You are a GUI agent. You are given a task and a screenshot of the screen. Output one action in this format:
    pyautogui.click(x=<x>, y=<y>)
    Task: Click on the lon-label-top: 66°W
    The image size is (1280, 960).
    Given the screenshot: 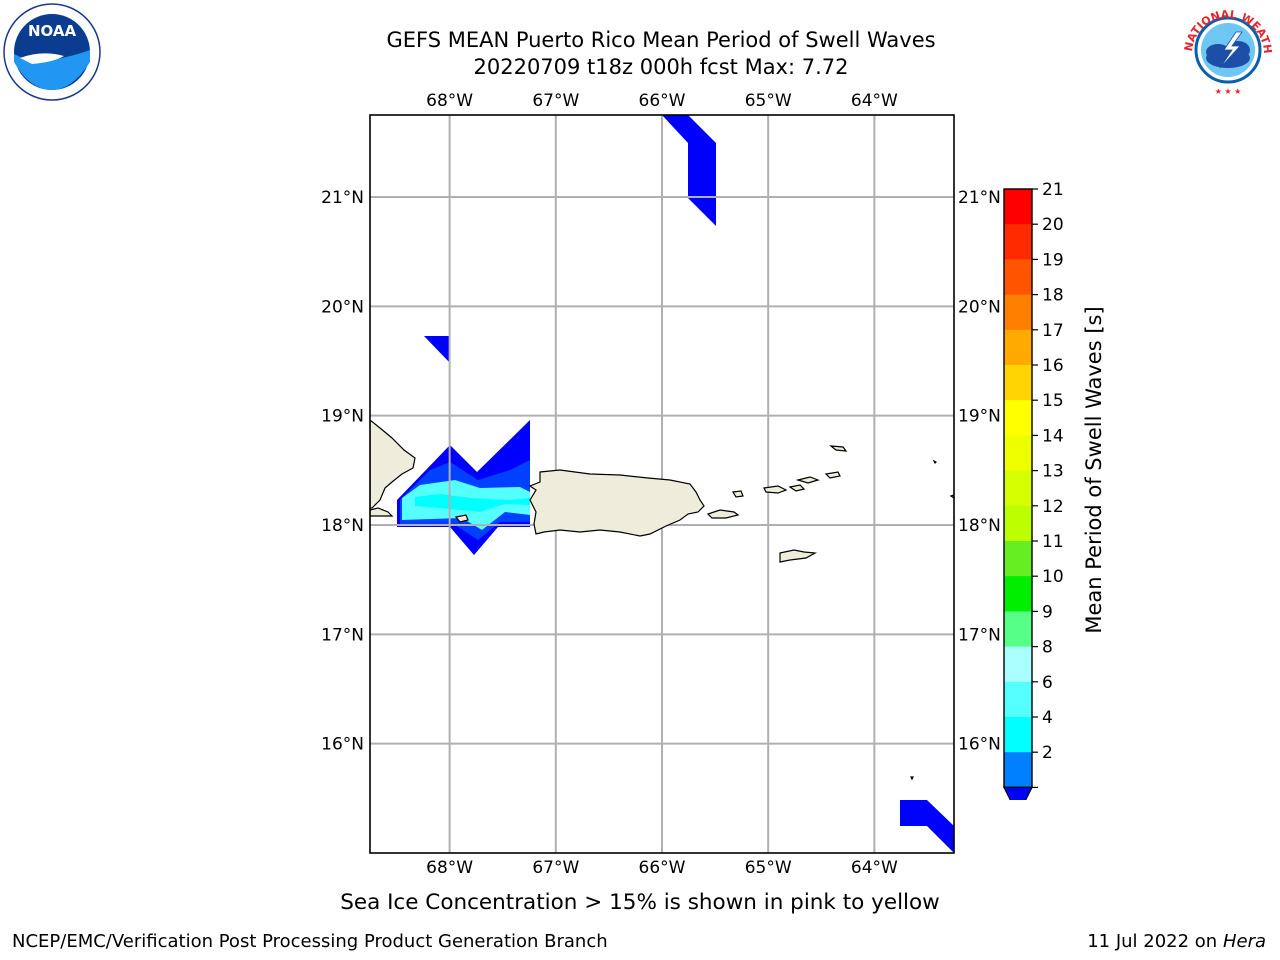 What is the action you would take?
    pyautogui.click(x=662, y=101)
    